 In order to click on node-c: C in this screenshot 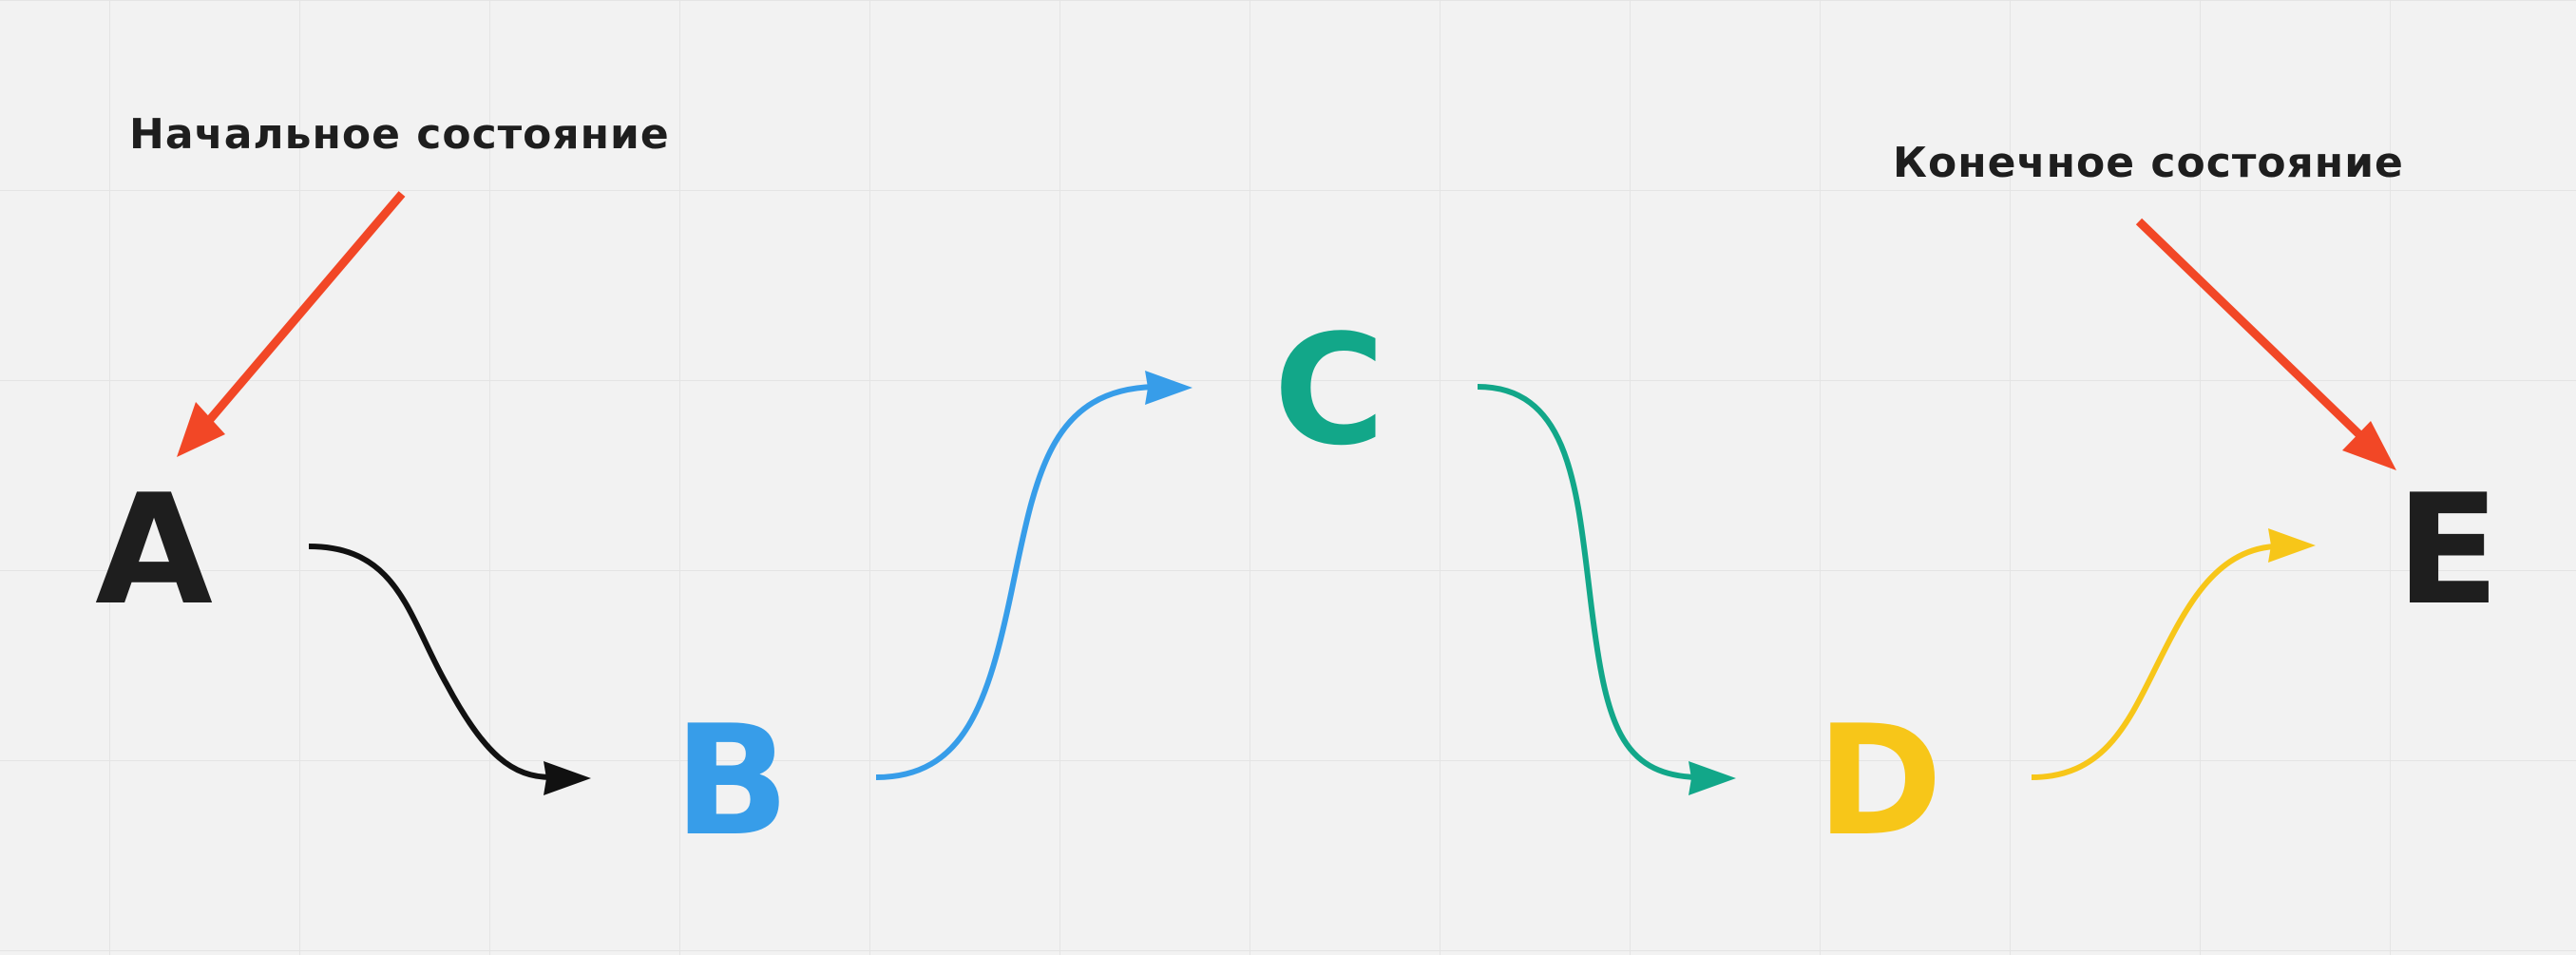, I will do `click(1328, 390)`.